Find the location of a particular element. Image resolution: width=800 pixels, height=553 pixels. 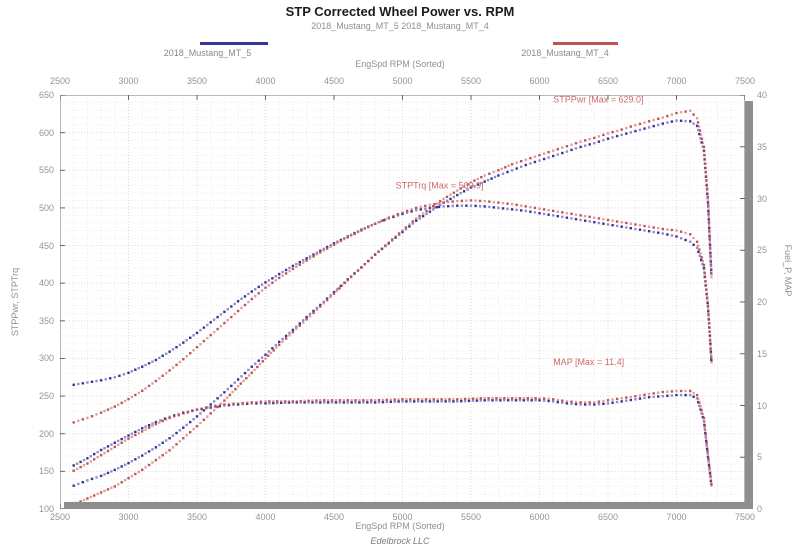

x-axis-label-top: EngSpd RPM (Sorted) is located at coordinates (400, 64).